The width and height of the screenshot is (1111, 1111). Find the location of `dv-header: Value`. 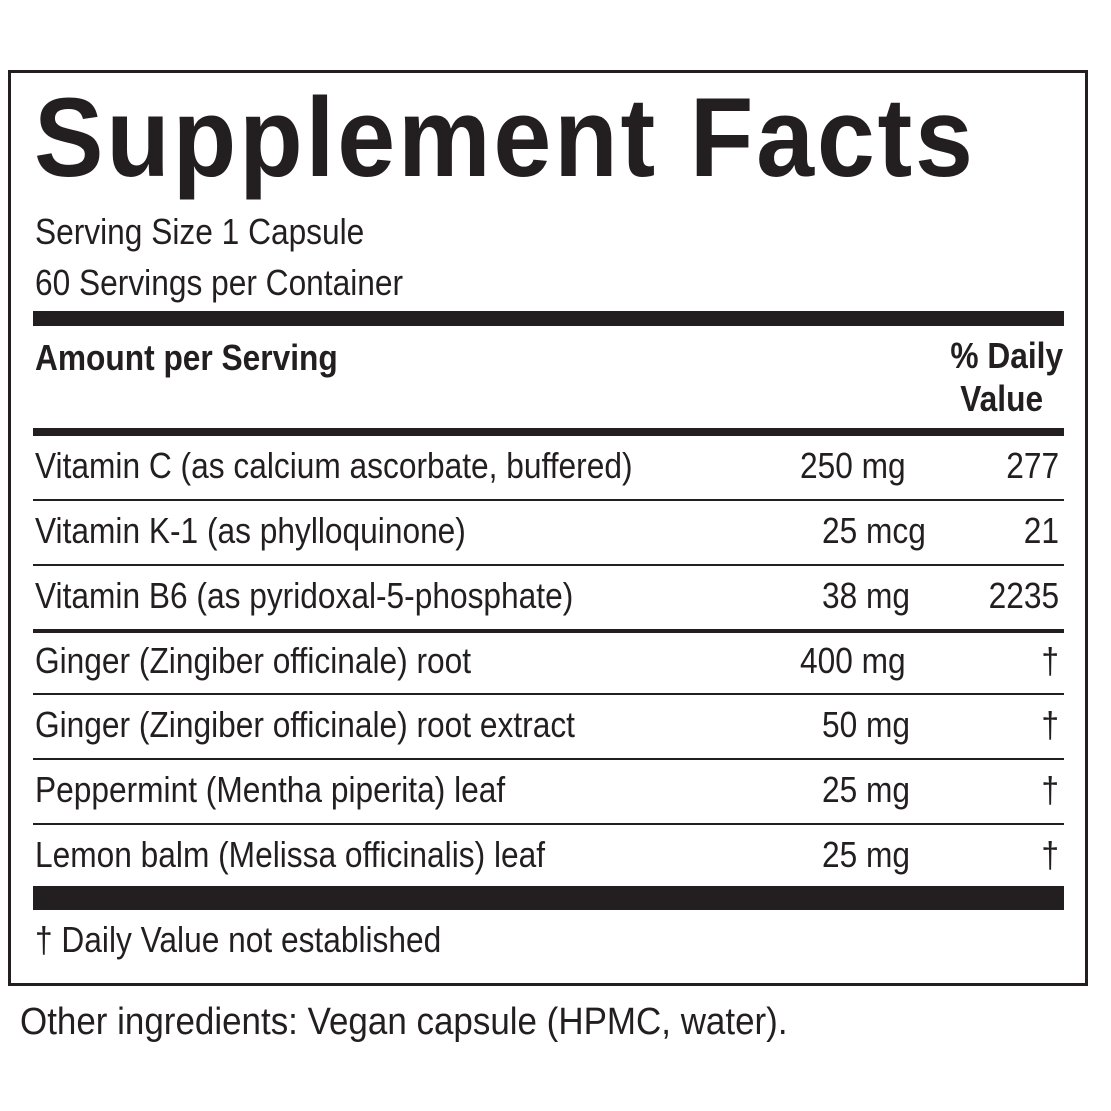

dv-header: Value is located at coordinates (1001, 398).